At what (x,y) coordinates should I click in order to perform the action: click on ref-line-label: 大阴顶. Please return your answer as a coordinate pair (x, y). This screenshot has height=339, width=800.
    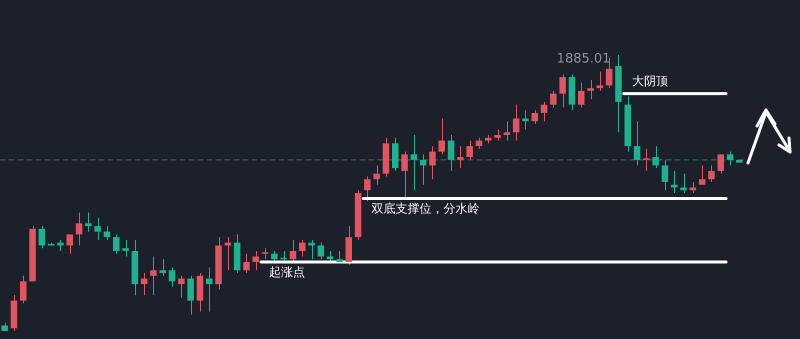
    Looking at the image, I should click on (650, 81).